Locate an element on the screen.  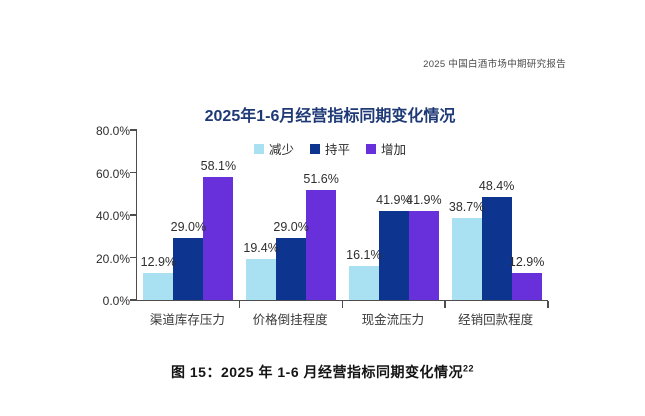
legend-label: 持平 is located at coordinates (337, 150).